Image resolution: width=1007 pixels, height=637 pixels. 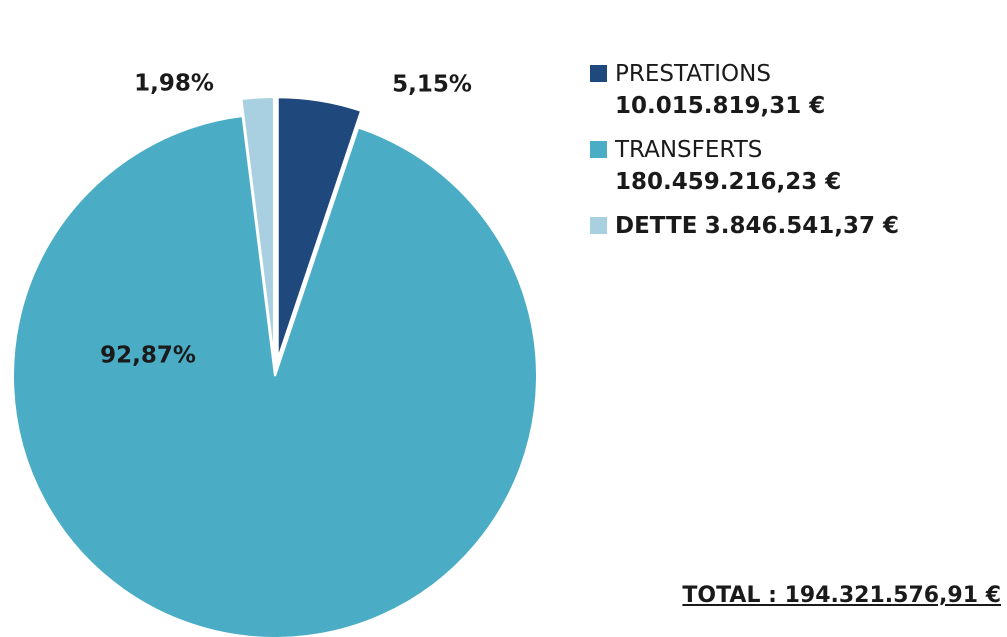 What do you see at coordinates (795, 90) in the screenshot?
I see `legend-item-prestations: PRESTATIONS 10.015.819,31 €` at bounding box center [795, 90].